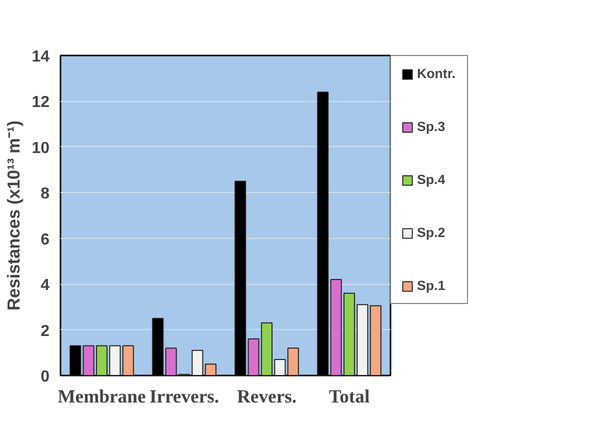  I want to click on y-tick-label: 8, so click(45, 194).